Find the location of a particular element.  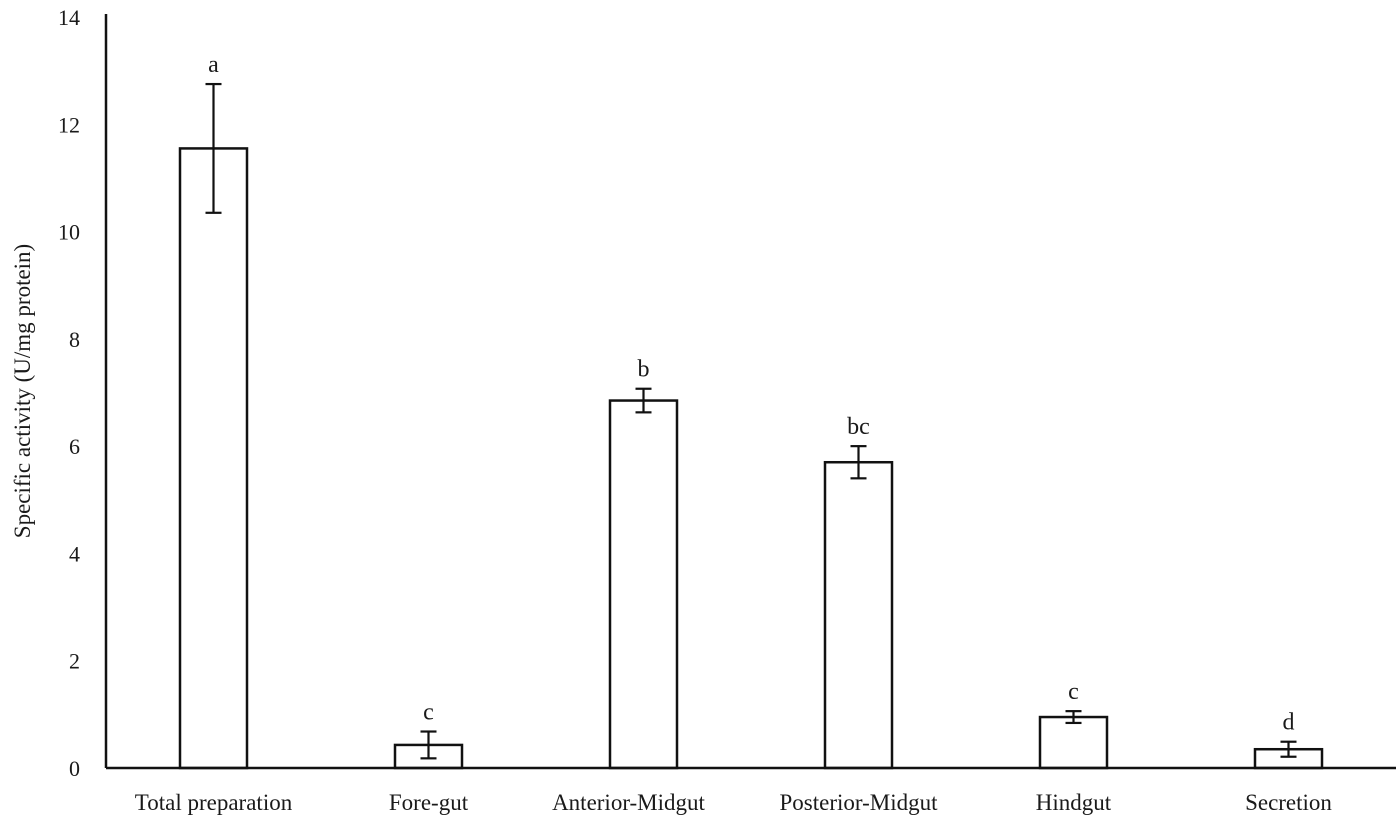

x-category-label: Fore-gut is located at coordinates (429, 802).